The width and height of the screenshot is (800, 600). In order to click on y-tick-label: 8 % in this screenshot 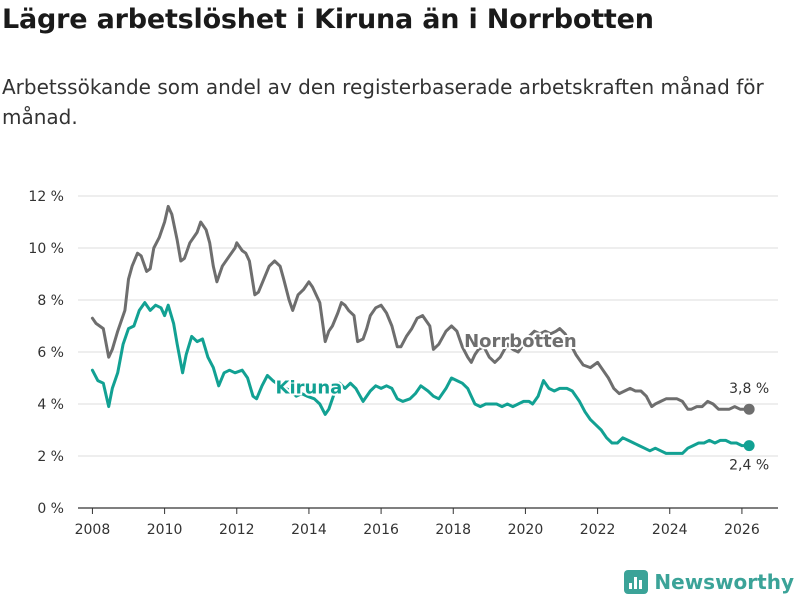, I will do `click(50, 301)`.